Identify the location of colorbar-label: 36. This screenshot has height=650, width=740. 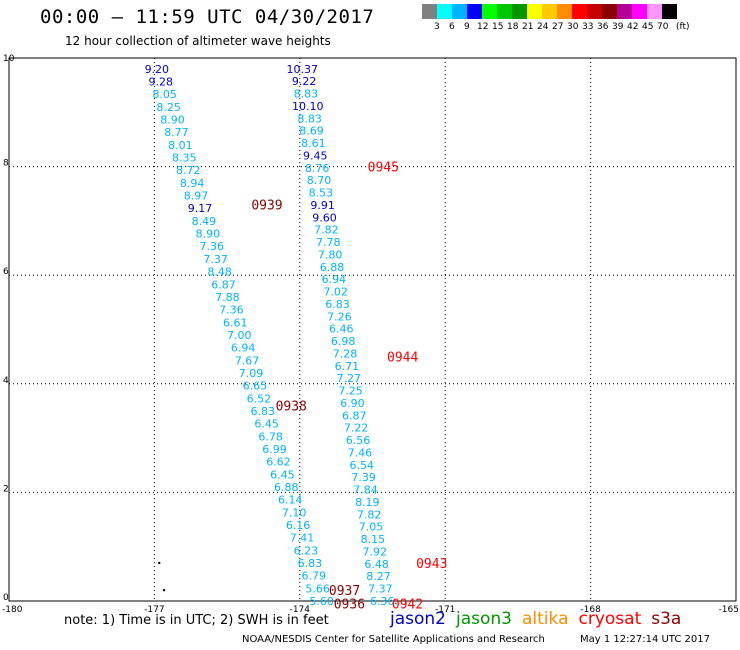
(603, 27).